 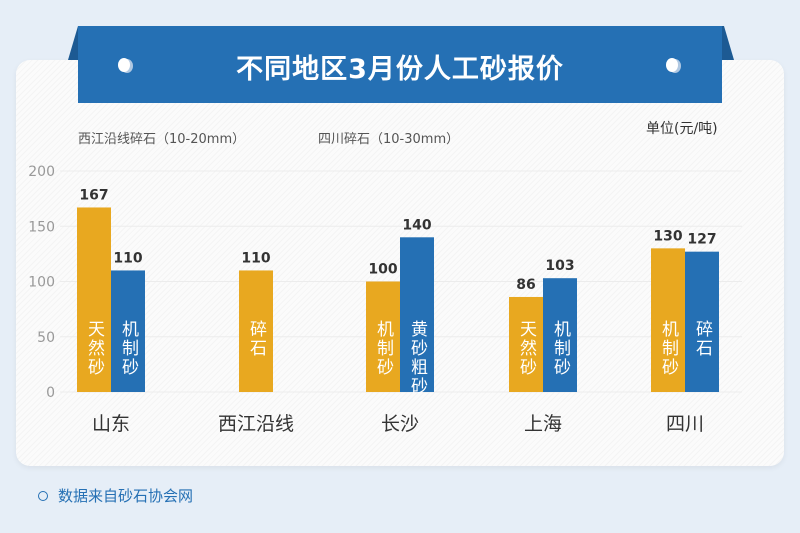 I want to click on value-label: 140, so click(x=416, y=225).